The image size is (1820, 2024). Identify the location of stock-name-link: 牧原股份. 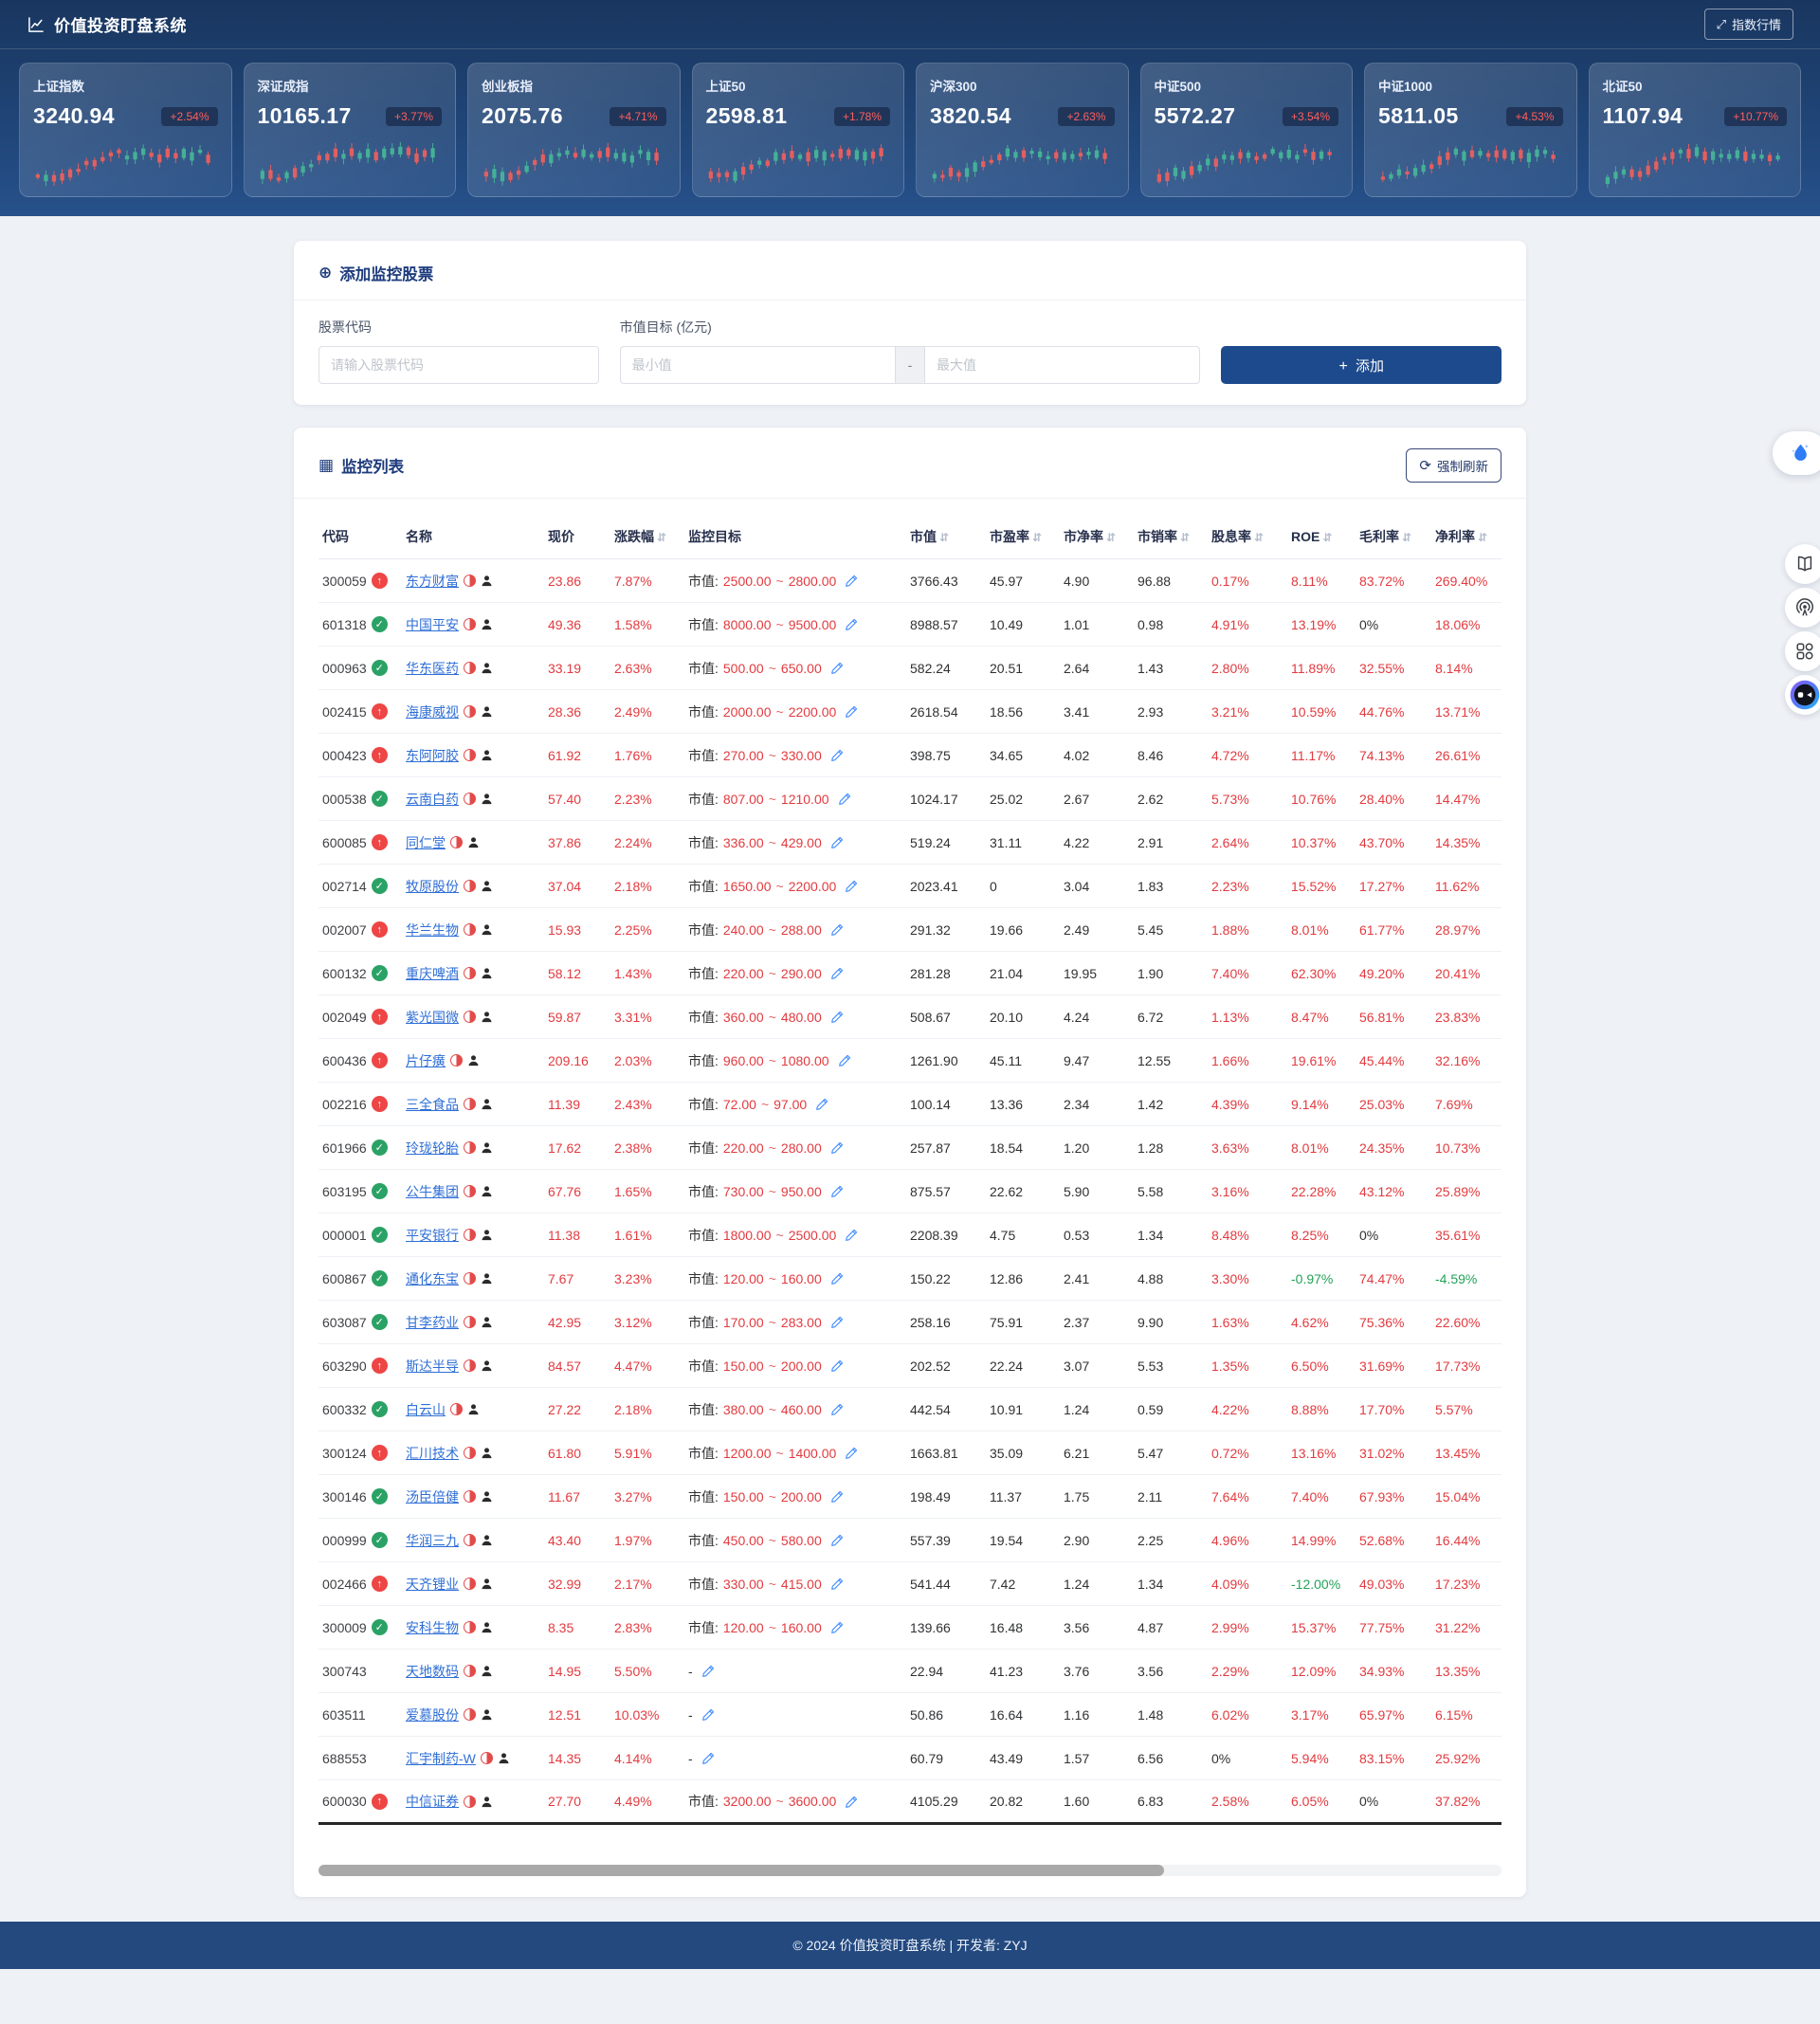
(432, 886).